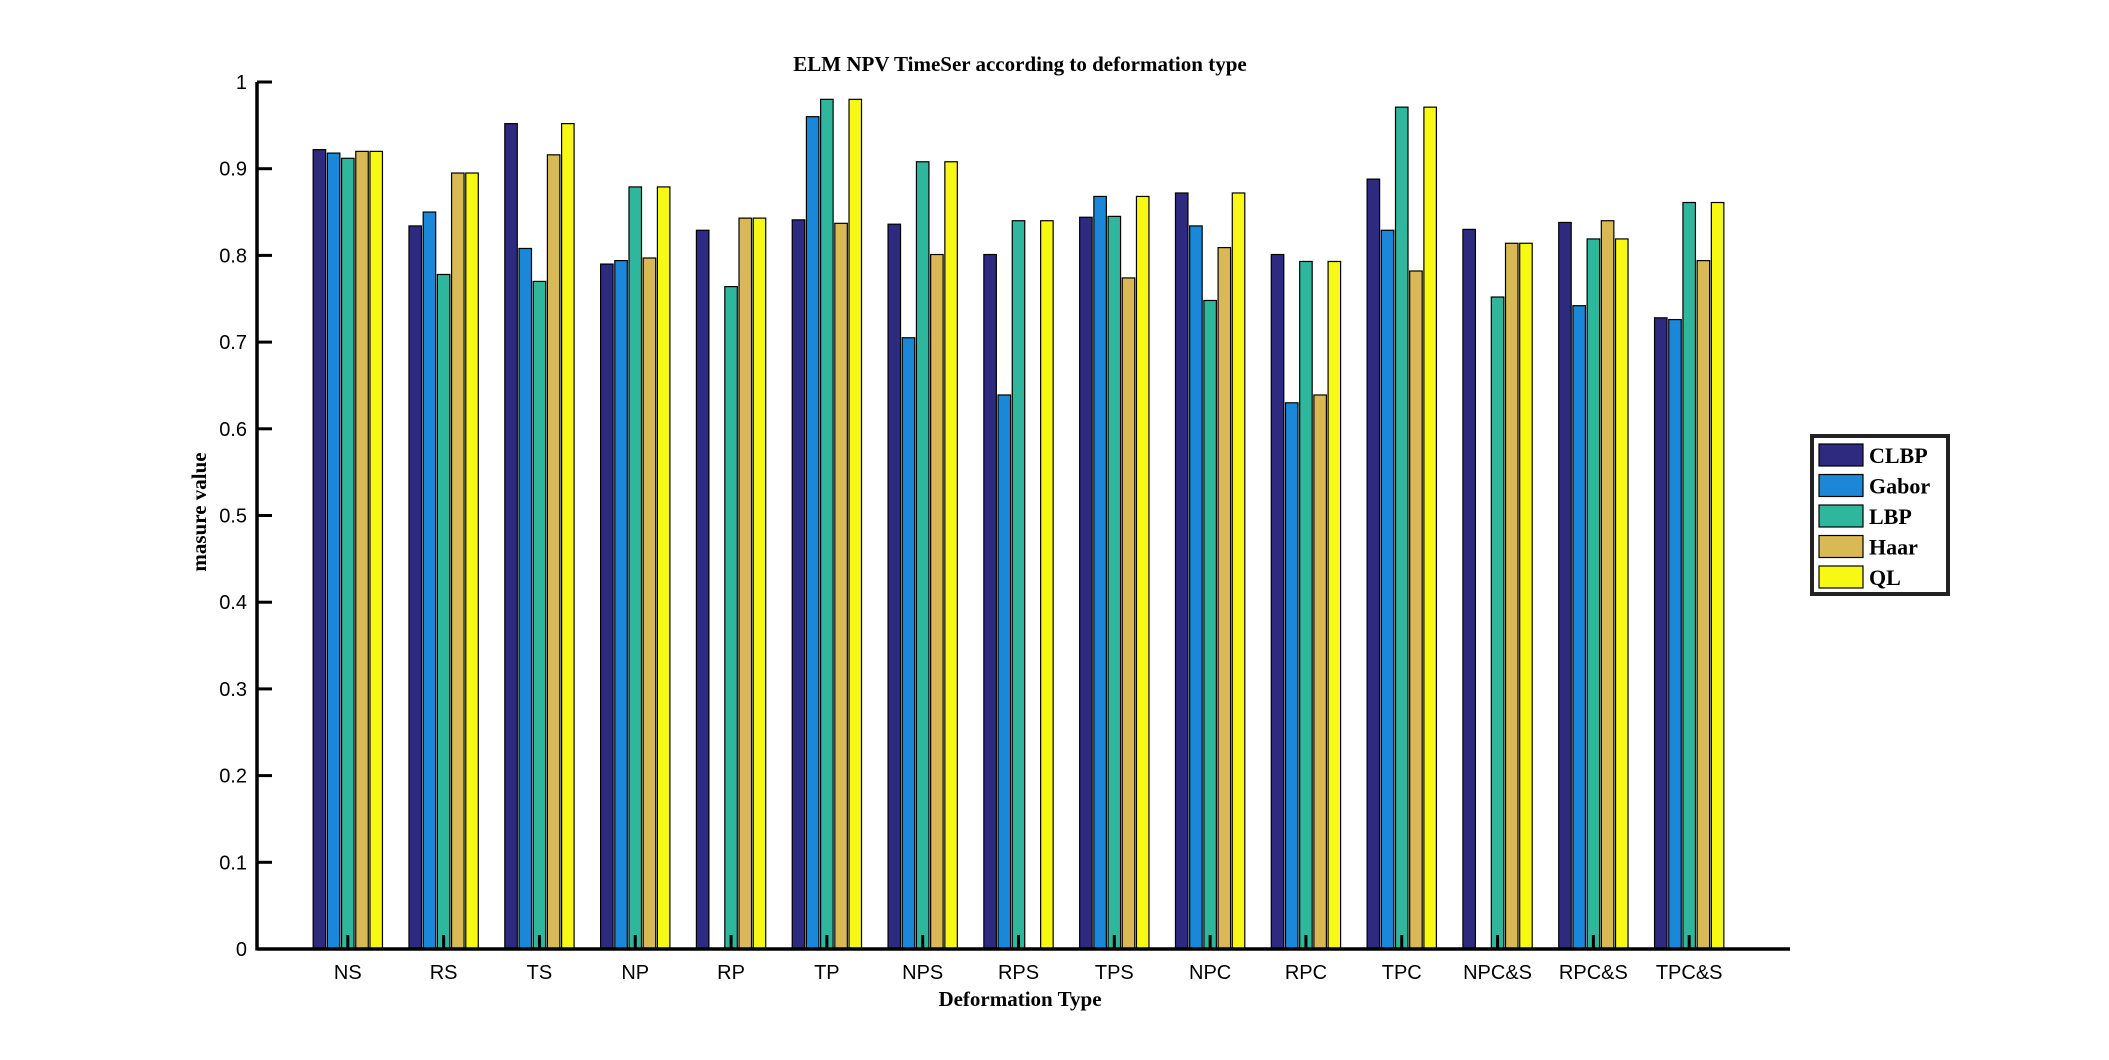 The width and height of the screenshot is (2109, 1060). I want to click on bar-ql-ts, so click(567, 536).